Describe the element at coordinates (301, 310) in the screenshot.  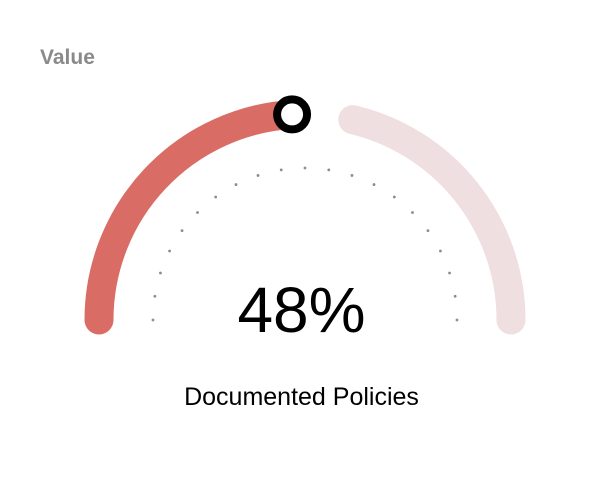
I see `gauge-value-text: 48%` at that location.